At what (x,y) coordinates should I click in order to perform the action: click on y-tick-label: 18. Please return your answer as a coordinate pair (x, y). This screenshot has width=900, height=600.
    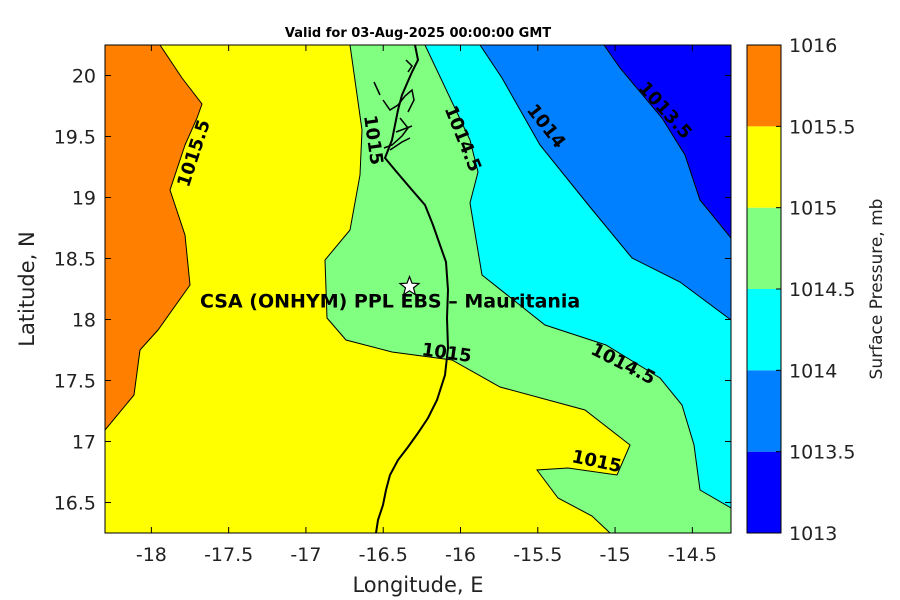
    Looking at the image, I should click on (84, 321).